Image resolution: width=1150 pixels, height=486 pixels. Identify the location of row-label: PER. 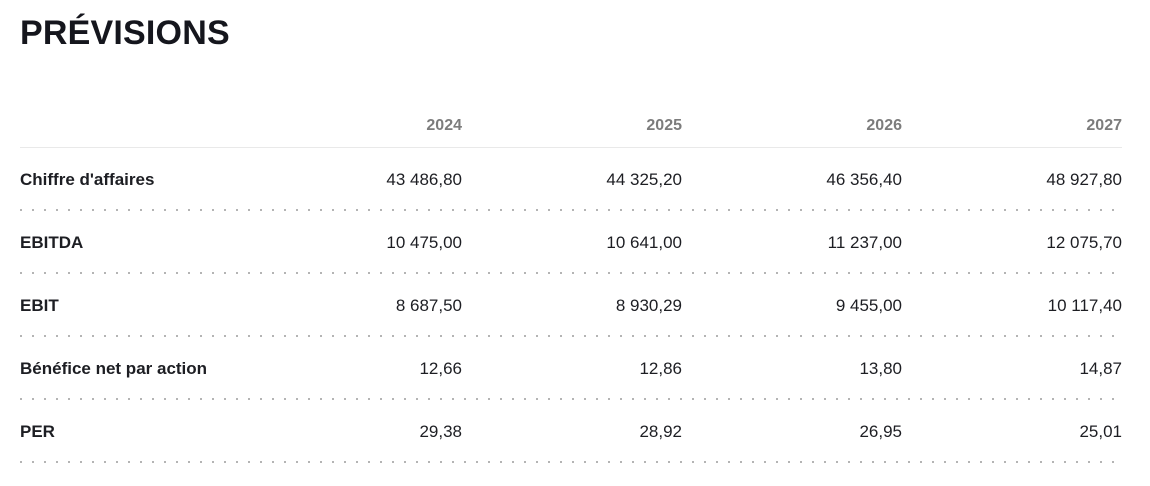
(37, 431).